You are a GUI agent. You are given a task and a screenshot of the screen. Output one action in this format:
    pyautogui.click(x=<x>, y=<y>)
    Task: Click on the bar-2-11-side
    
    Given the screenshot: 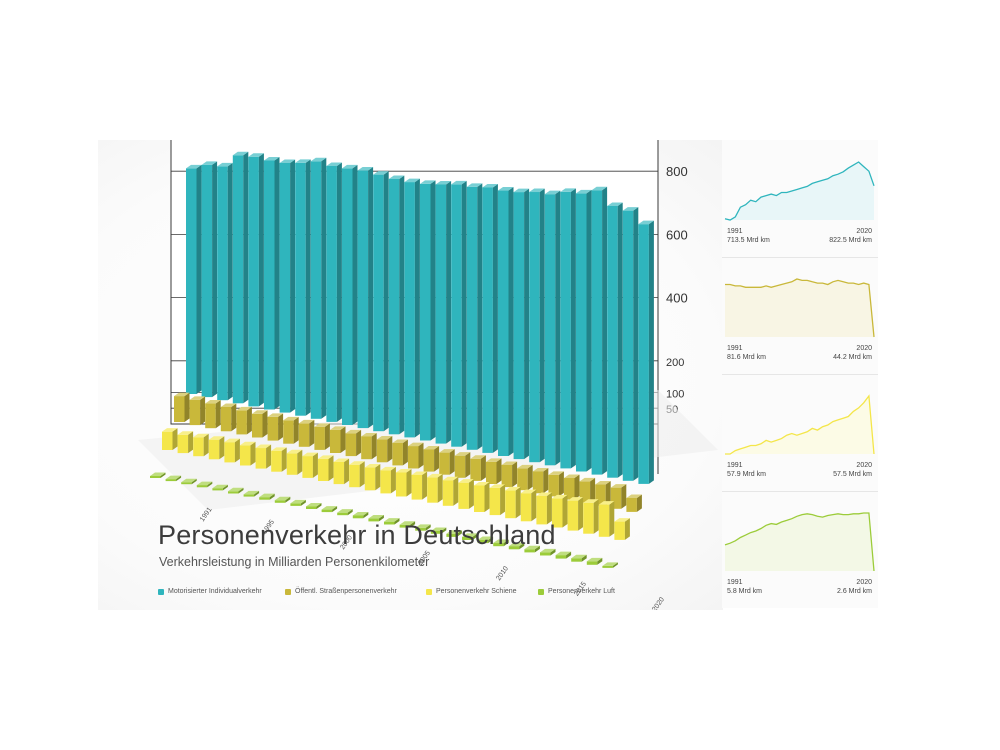 What is the action you would take?
    pyautogui.click(x=347, y=471)
    